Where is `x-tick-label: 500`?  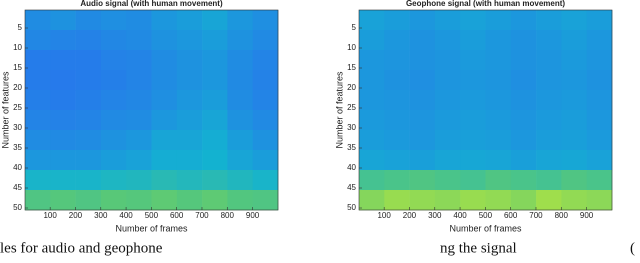 x-tick-label: 500 is located at coordinates (152, 215).